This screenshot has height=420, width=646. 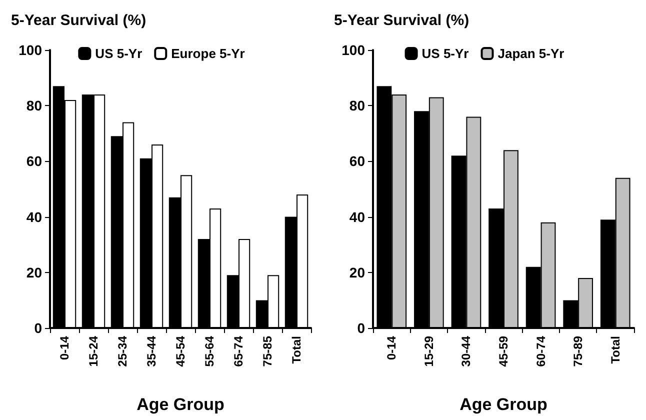 What do you see at coordinates (466, 351) in the screenshot?
I see `x-tick-label: 30-44` at bounding box center [466, 351].